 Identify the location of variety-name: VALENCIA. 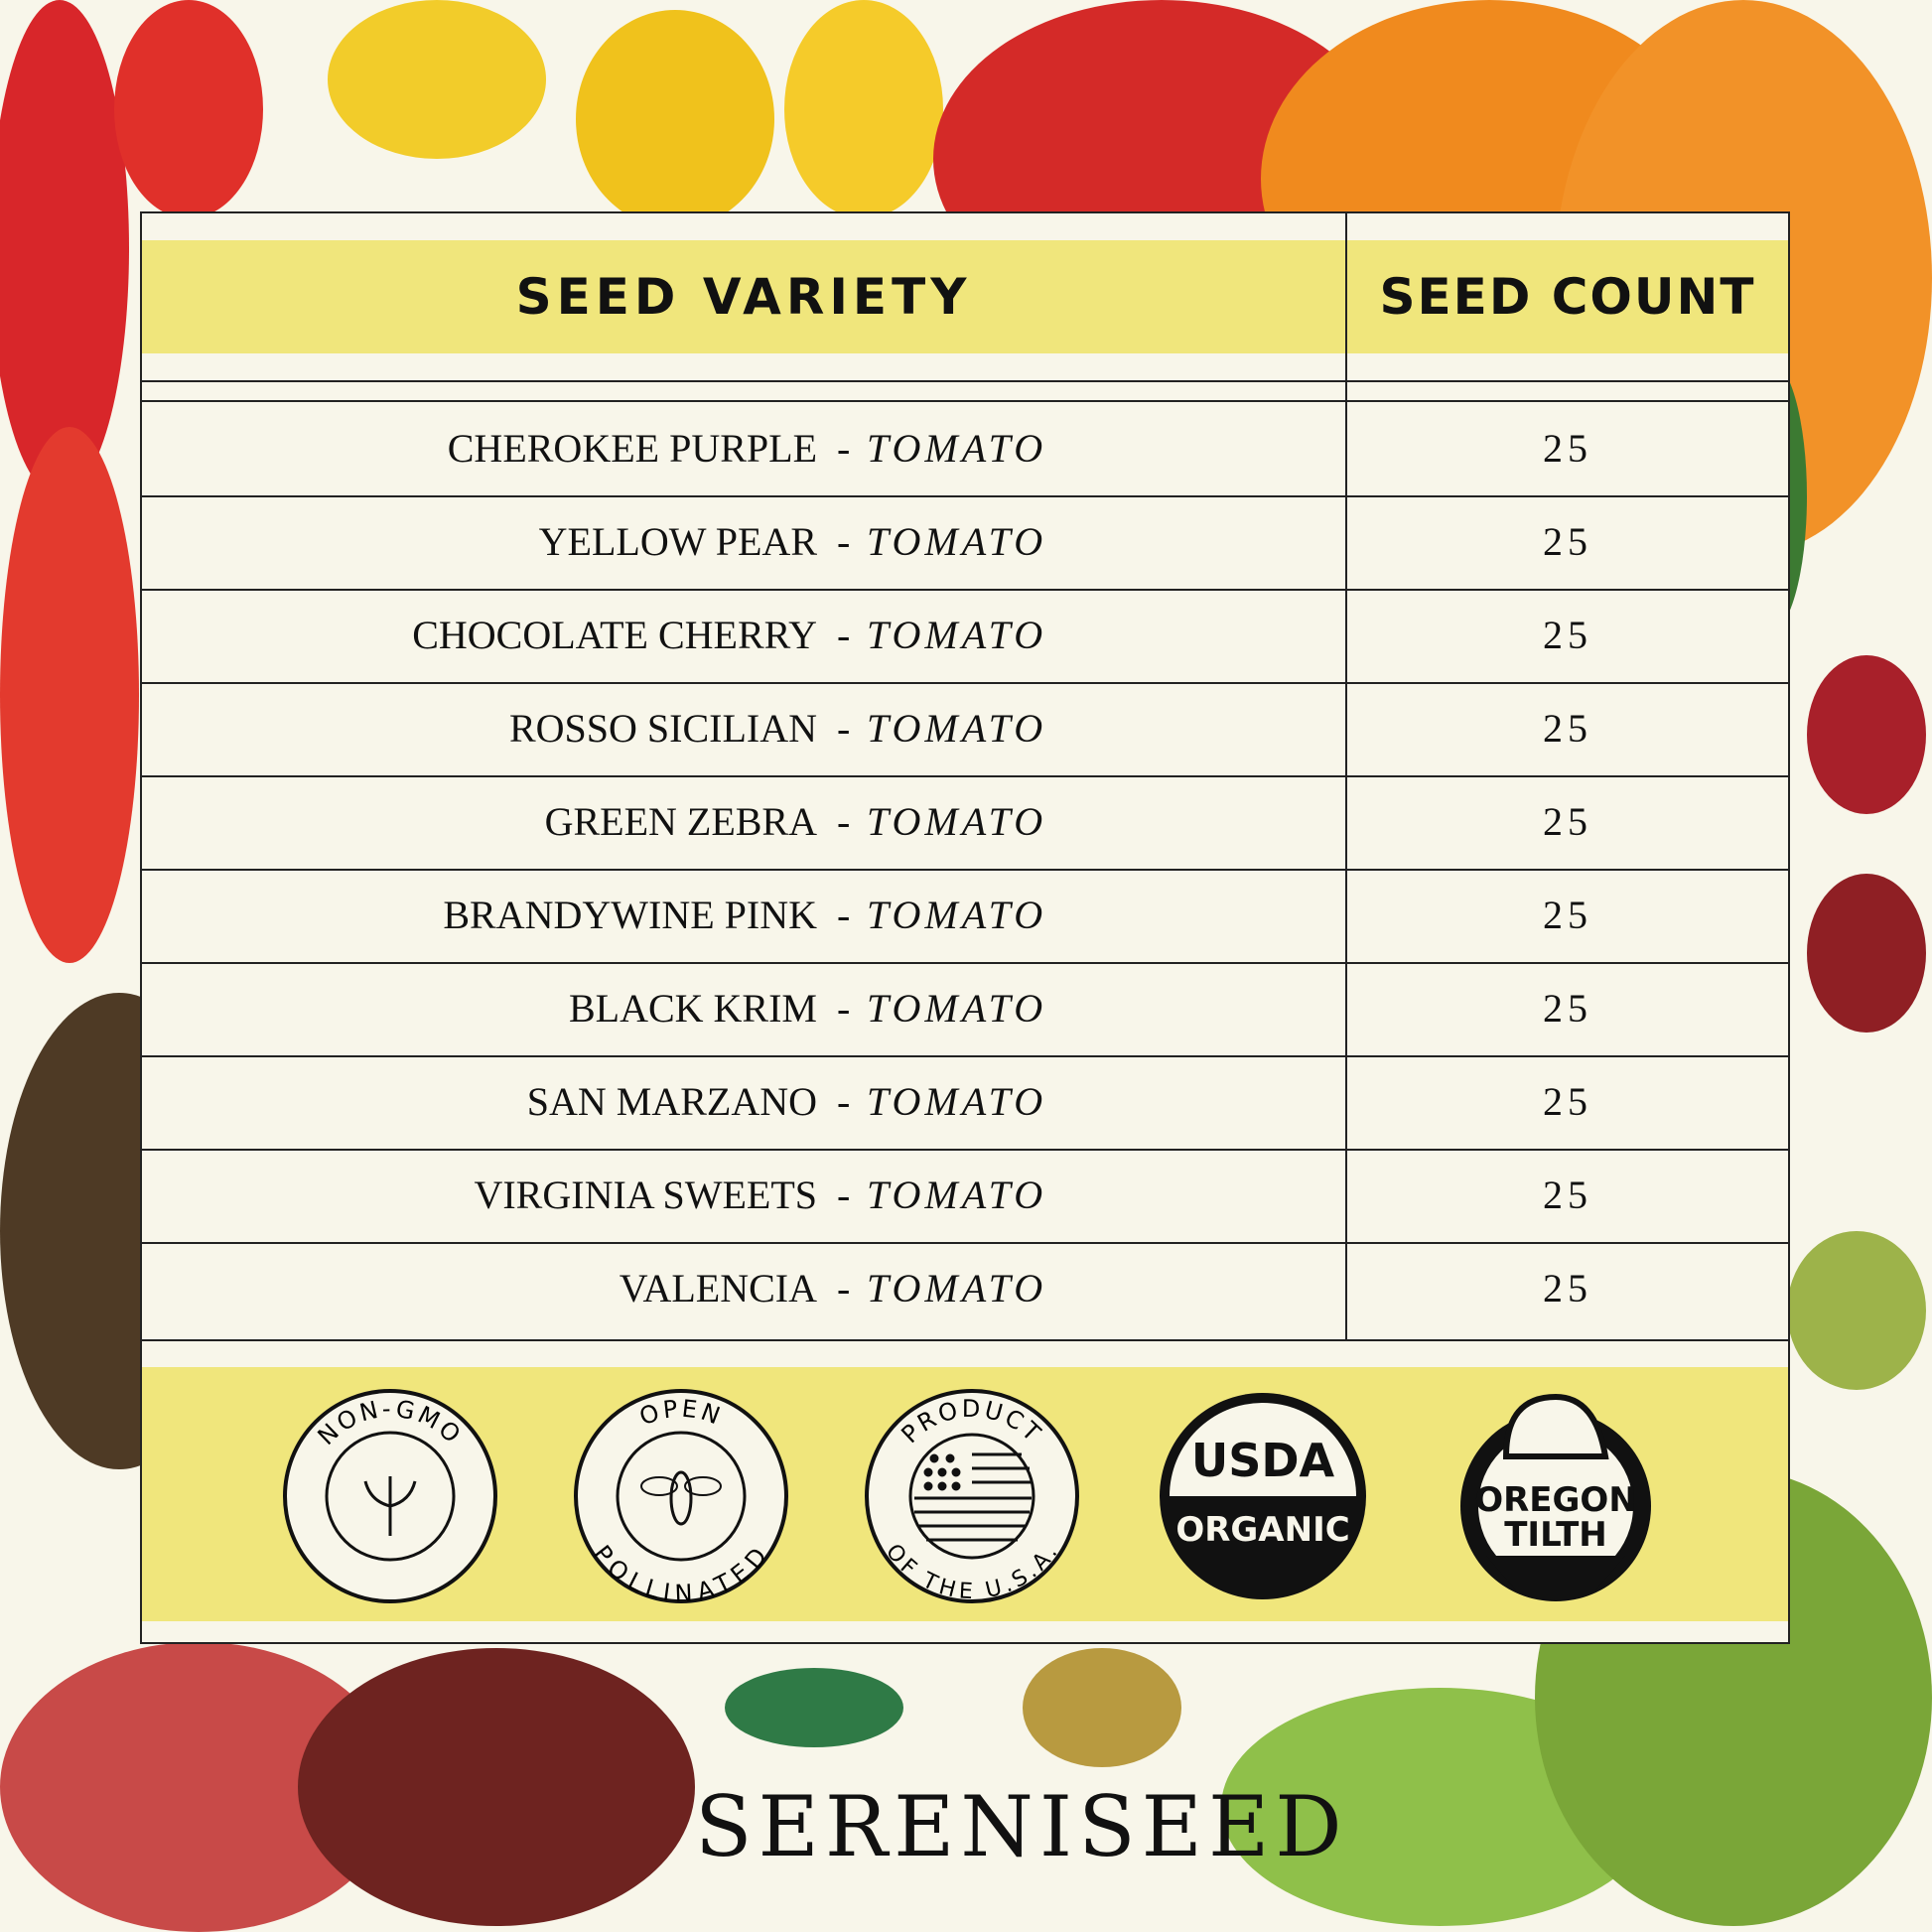
(718, 1289).